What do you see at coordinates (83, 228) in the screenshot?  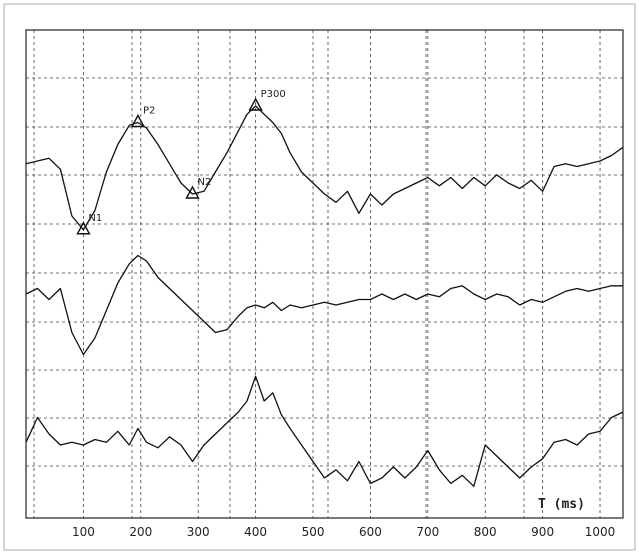 I see `marker-n1` at bounding box center [83, 228].